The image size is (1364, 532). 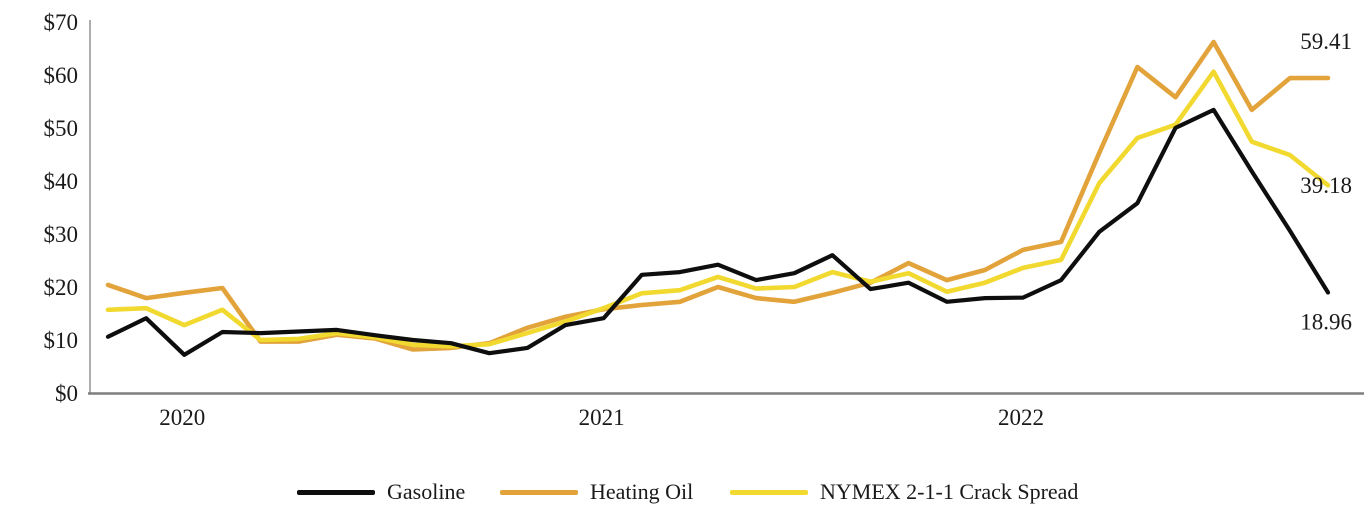 What do you see at coordinates (642, 491) in the screenshot?
I see `legend-label-heating-oil: Heating Oil` at bounding box center [642, 491].